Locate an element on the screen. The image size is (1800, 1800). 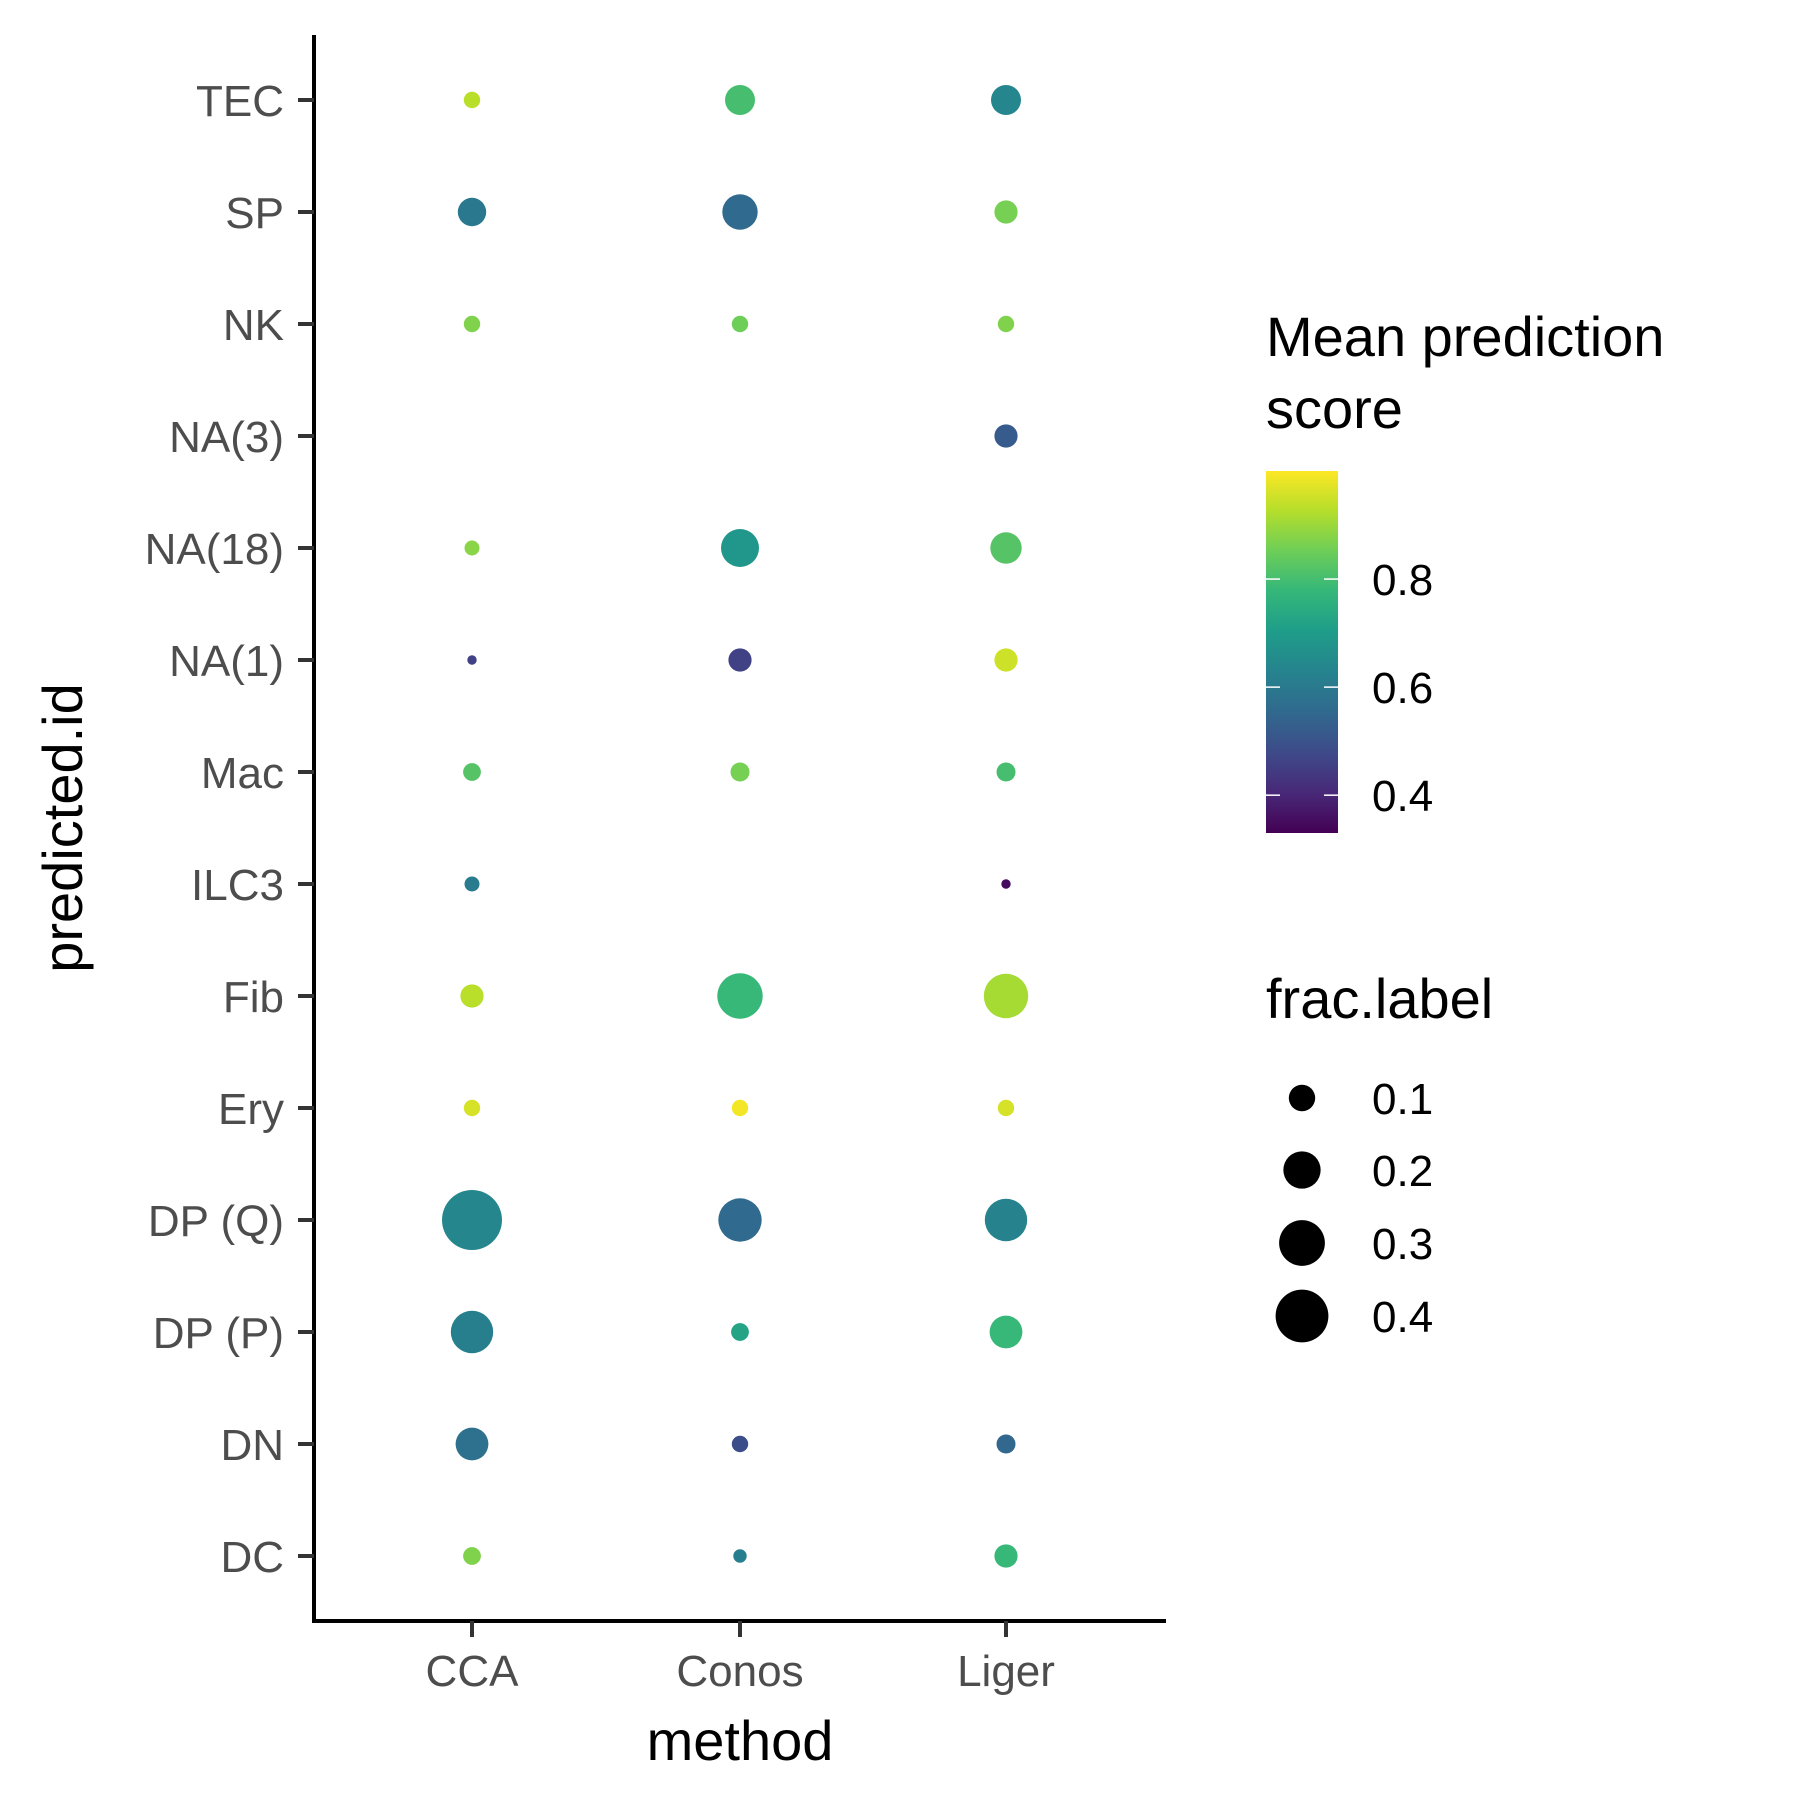
point-cca-dc is located at coordinates (472, 1556).